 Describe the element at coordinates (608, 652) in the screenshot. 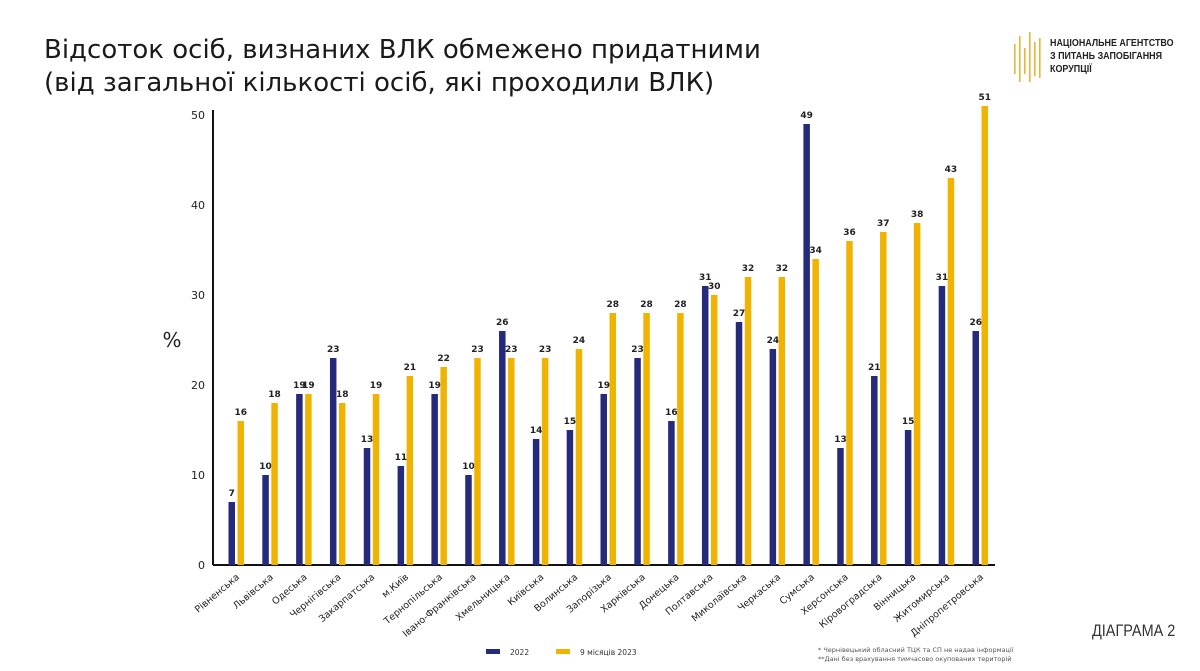

I see `legend-label: 9 місяців 2023` at that location.